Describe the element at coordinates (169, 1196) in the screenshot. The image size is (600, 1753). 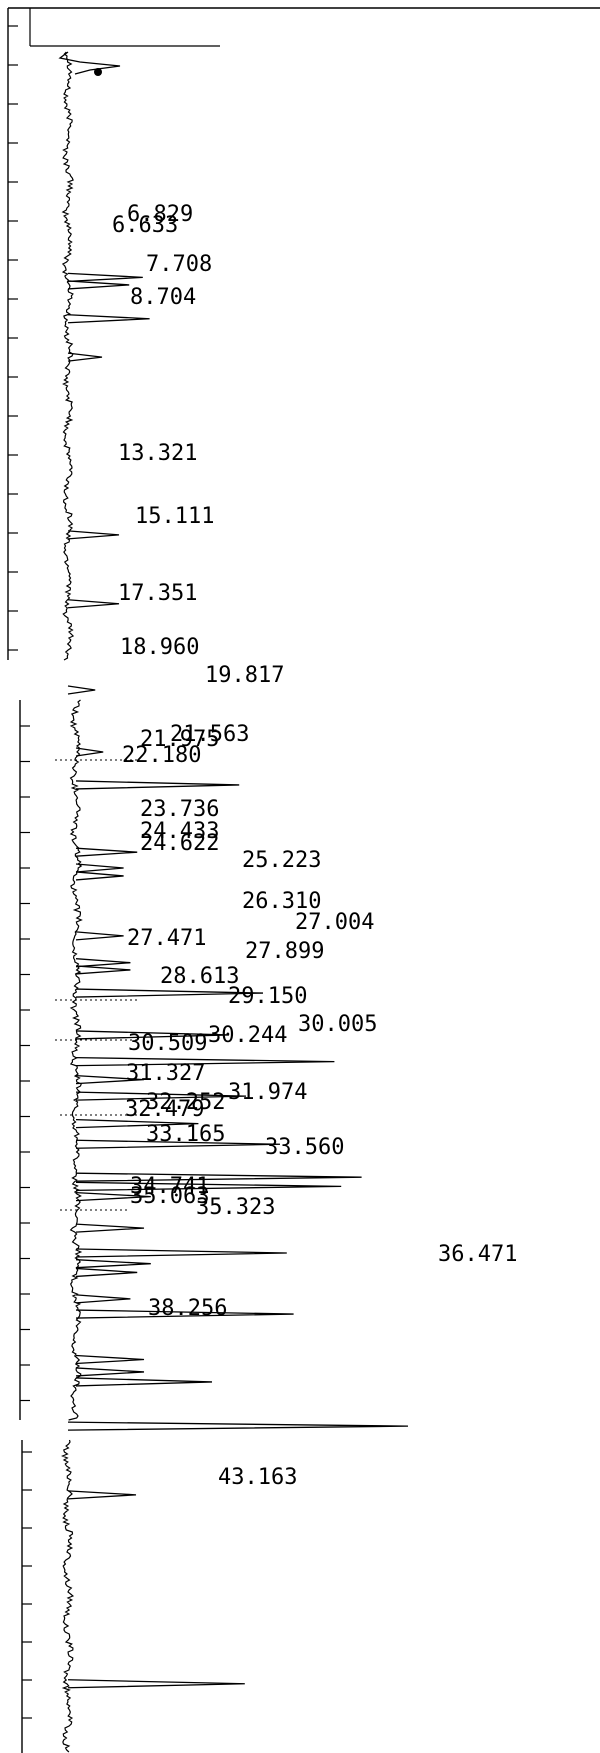
I see `peak-label: 35.063` at that location.